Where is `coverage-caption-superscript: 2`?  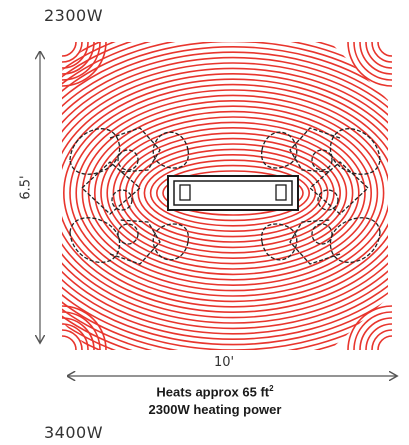 coverage-caption-superscript: 2 is located at coordinates (271, 388).